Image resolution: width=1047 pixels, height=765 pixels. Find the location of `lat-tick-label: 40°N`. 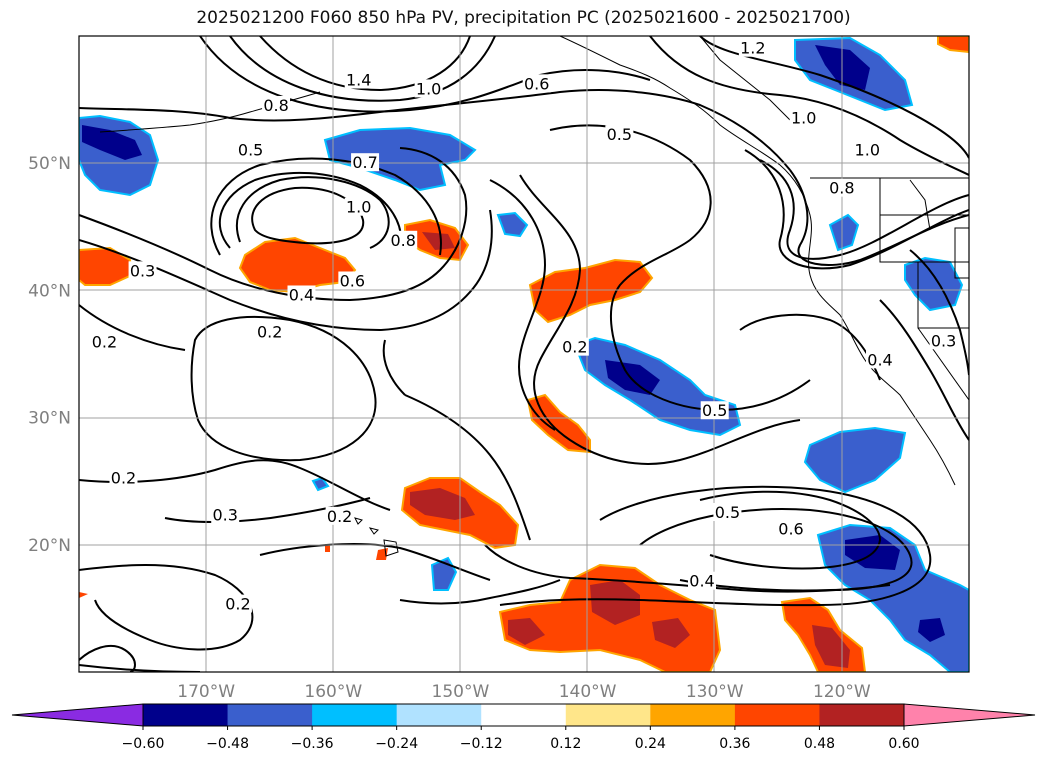

lat-tick-label: 40°N is located at coordinates (49, 291).